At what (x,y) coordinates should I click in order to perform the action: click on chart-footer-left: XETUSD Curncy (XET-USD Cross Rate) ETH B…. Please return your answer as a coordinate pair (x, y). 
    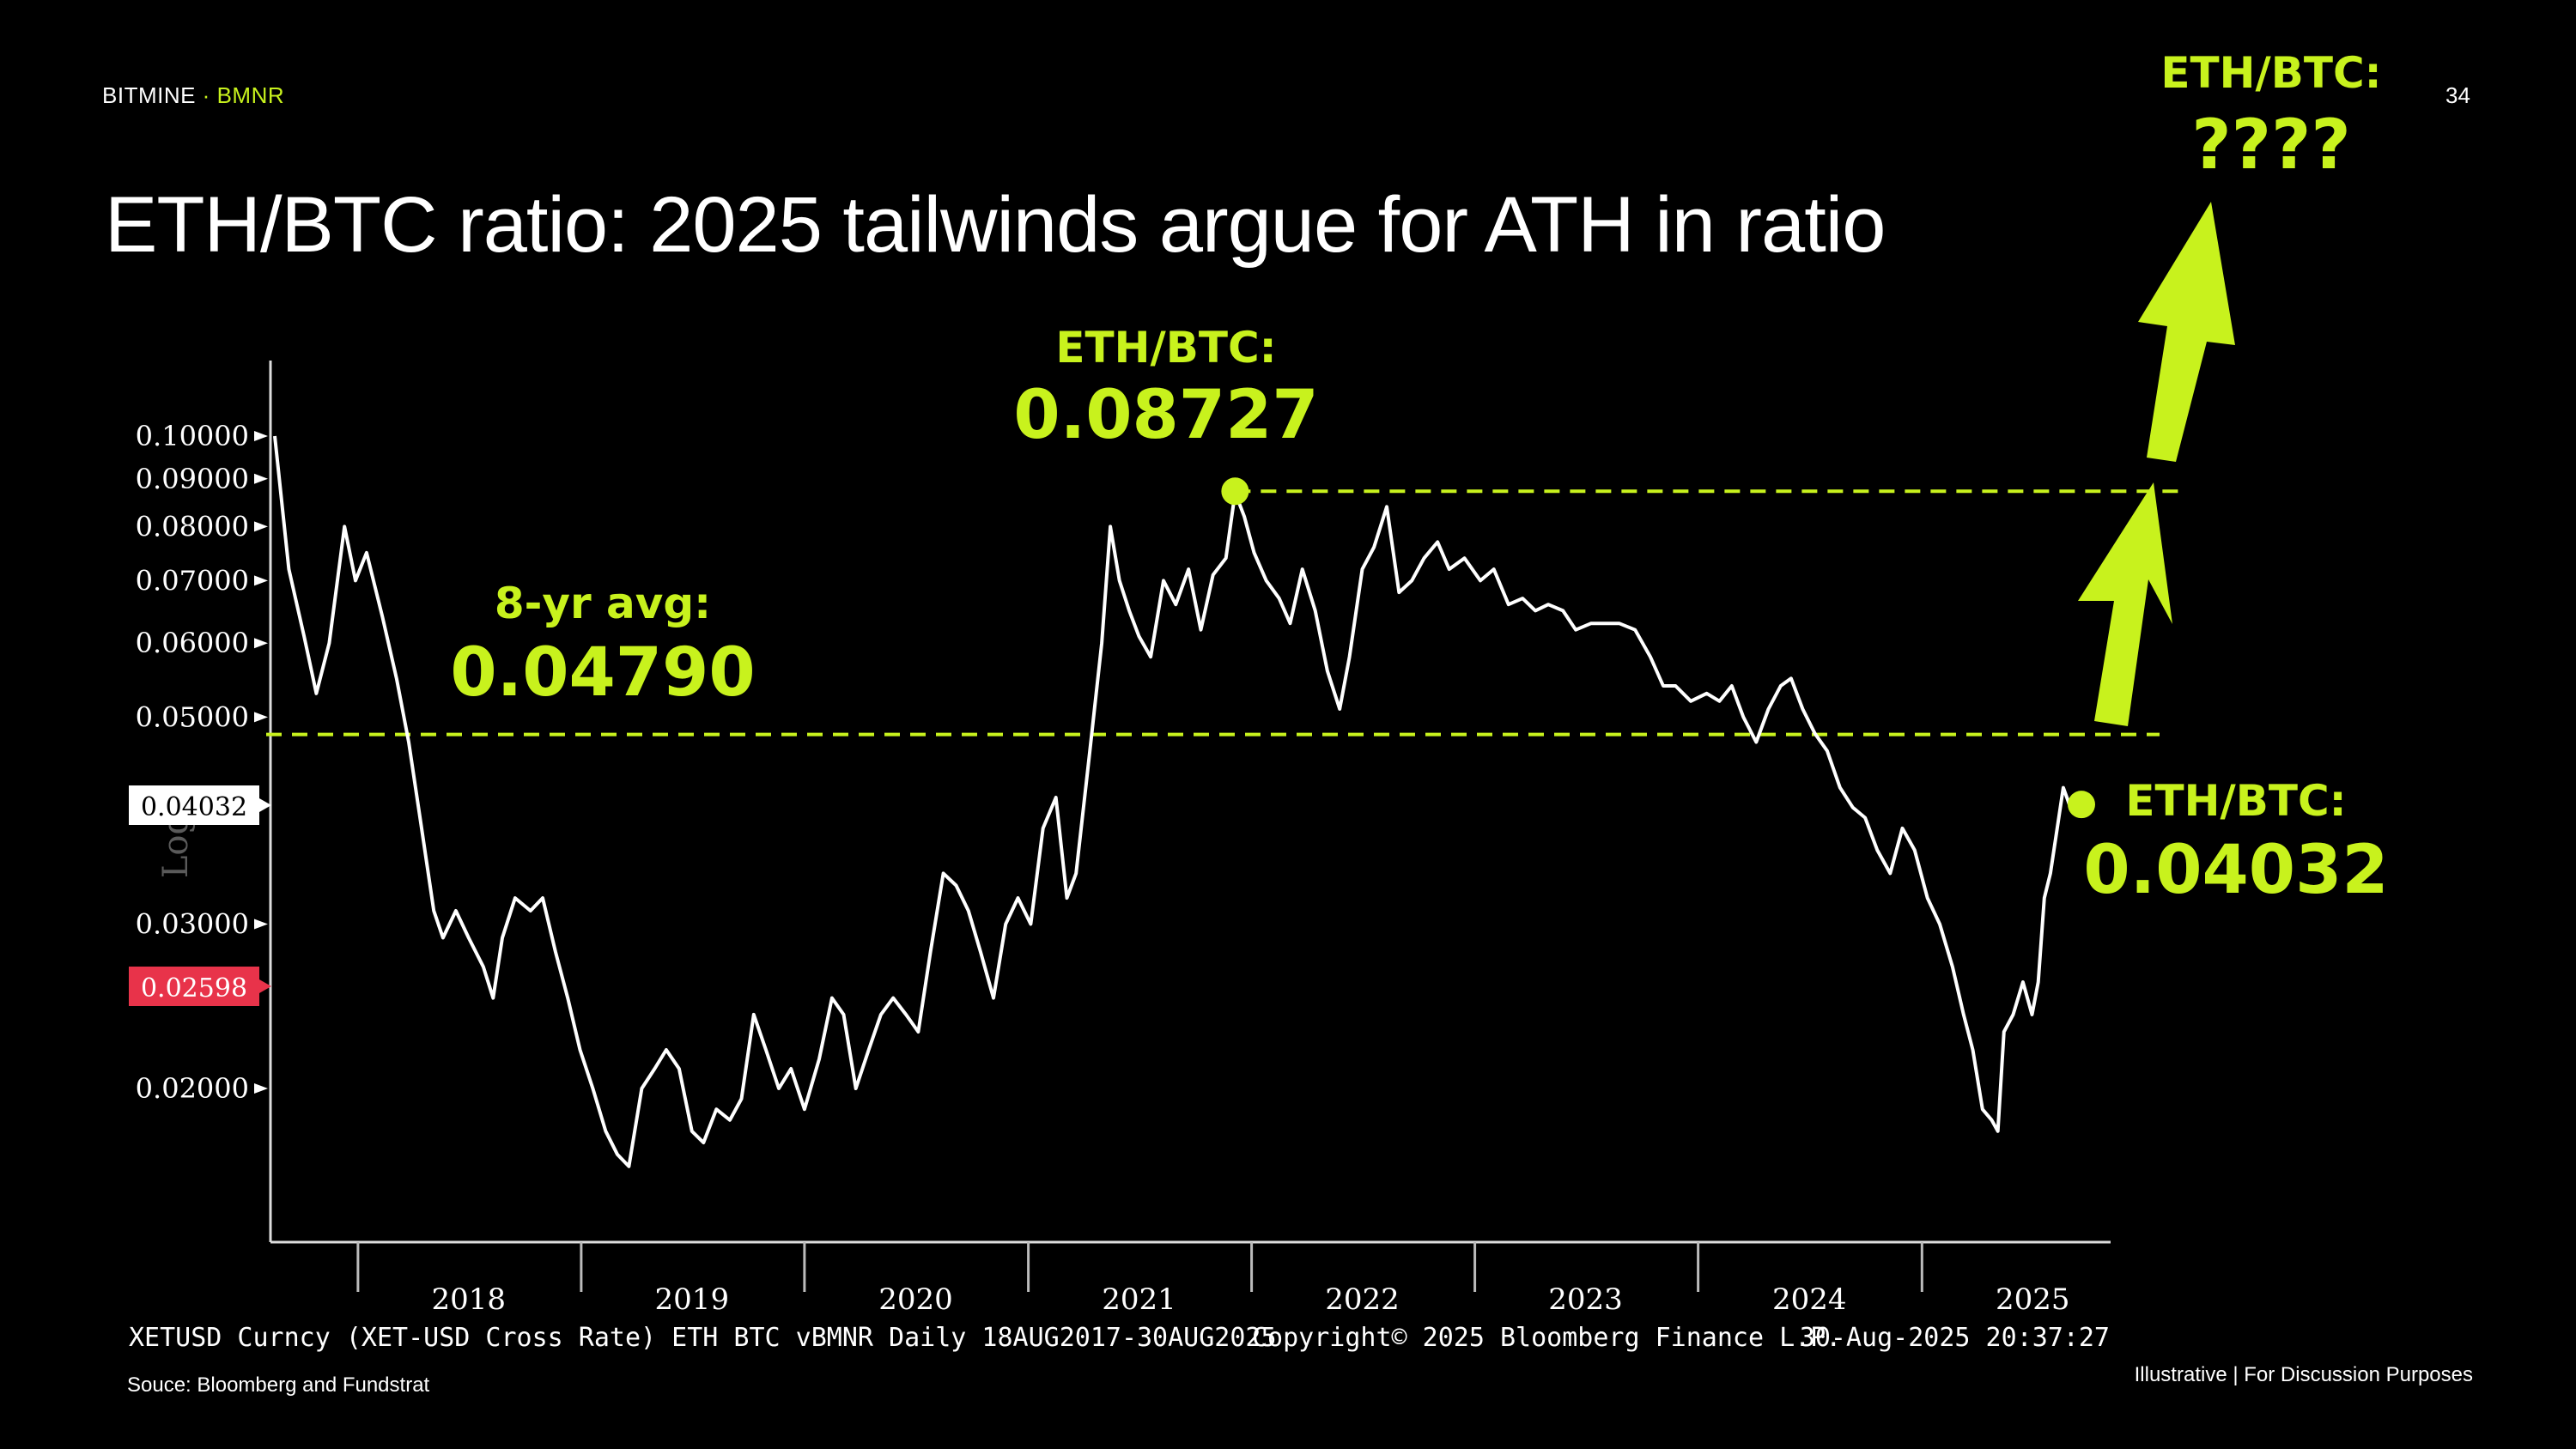
    Looking at the image, I should click on (703, 1338).